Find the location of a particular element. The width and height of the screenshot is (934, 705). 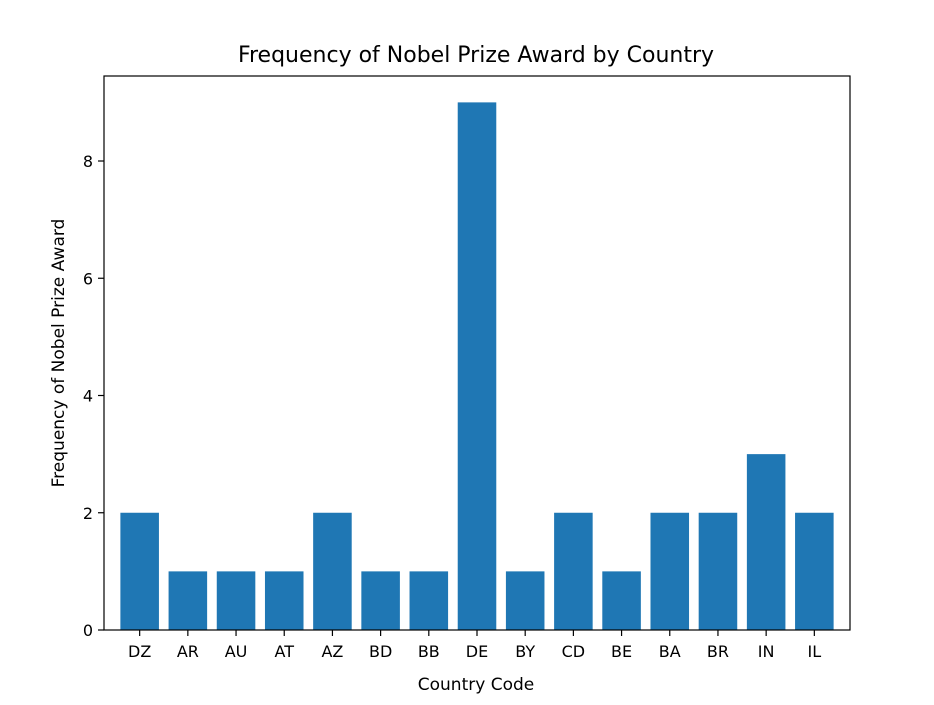

x-axis-ticks: DZ AR AU AT AZ BD BB DE BY CD BE BA BR IN IL is located at coordinates (474, 645).